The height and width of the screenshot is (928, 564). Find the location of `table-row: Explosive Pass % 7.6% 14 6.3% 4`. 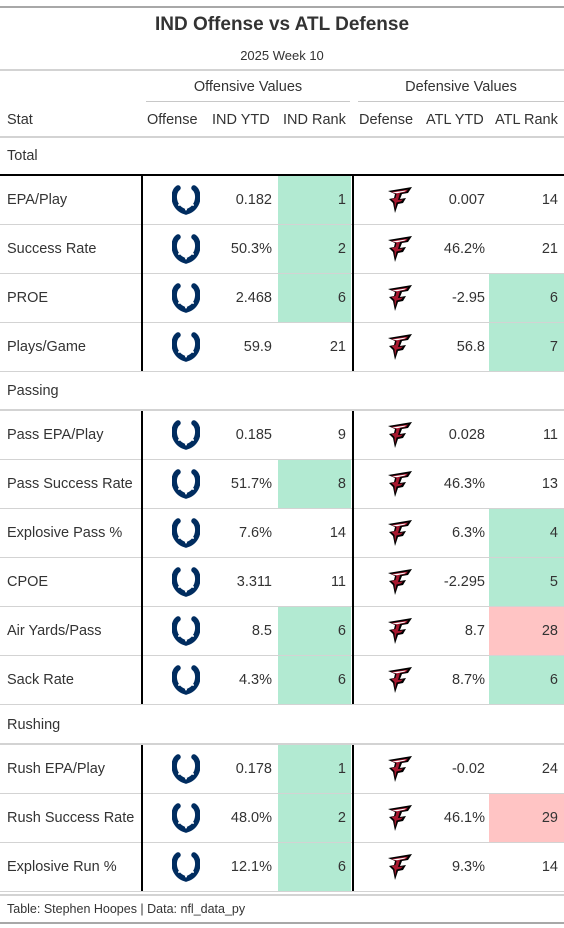

table-row: Explosive Pass % 7.6% 14 6.3% 4 is located at coordinates (282, 533).